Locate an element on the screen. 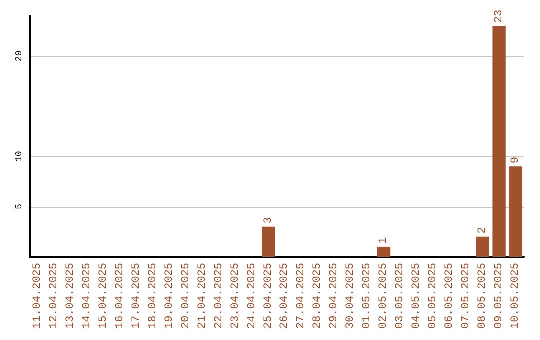 Image resolution: width=540 pixels, height=340 pixels. x-tick-label: 08.05.2025 is located at coordinates (482, 296).